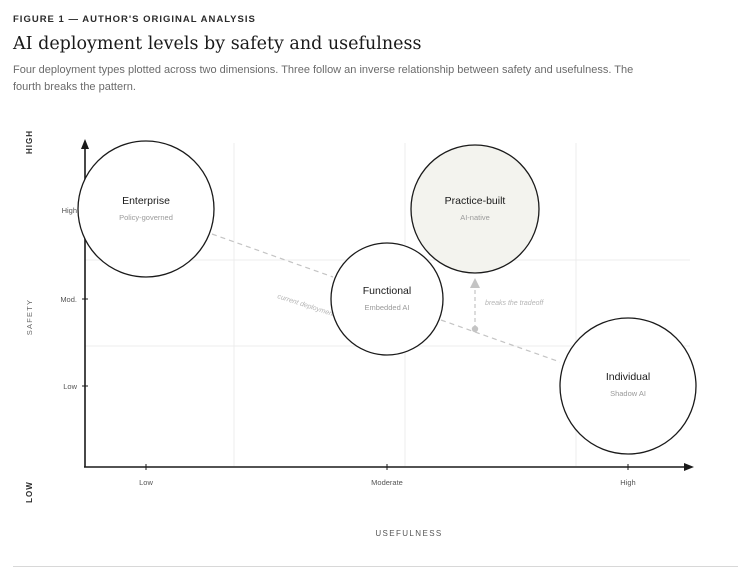 Image resolution: width=751 pixels, height=573 pixels. What do you see at coordinates (146, 201) in the screenshot?
I see `node-enterprise-label: Enterprise` at bounding box center [146, 201].